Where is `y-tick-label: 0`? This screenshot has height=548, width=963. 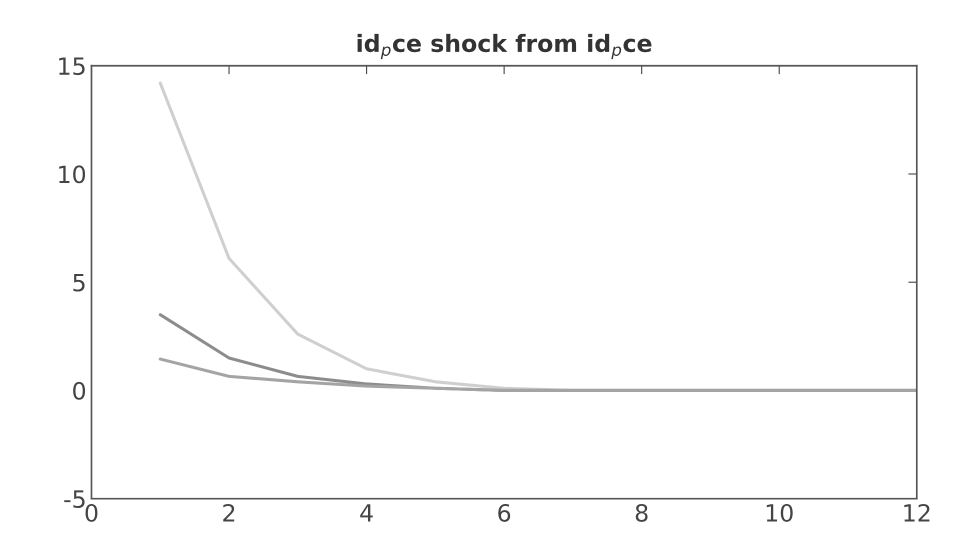 y-tick-label: 0 is located at coordinates (79, 391).